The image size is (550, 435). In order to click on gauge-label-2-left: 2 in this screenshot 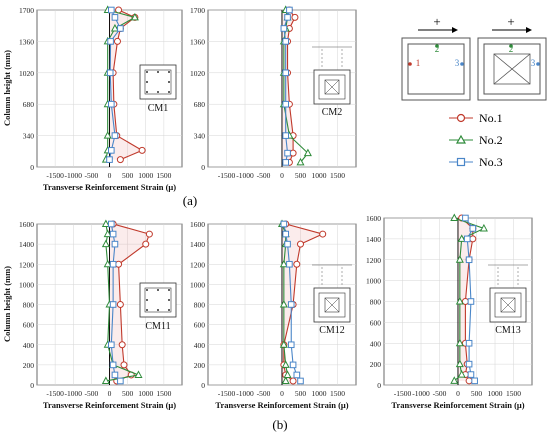, I will do `click(437, 49)`.